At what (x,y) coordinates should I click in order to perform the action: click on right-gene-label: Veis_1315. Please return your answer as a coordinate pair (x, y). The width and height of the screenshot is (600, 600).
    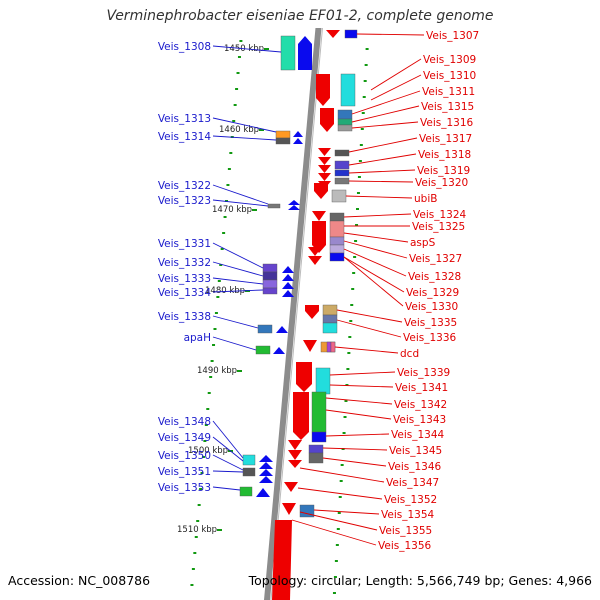
    Looking at the image, I should click on (447, 107).